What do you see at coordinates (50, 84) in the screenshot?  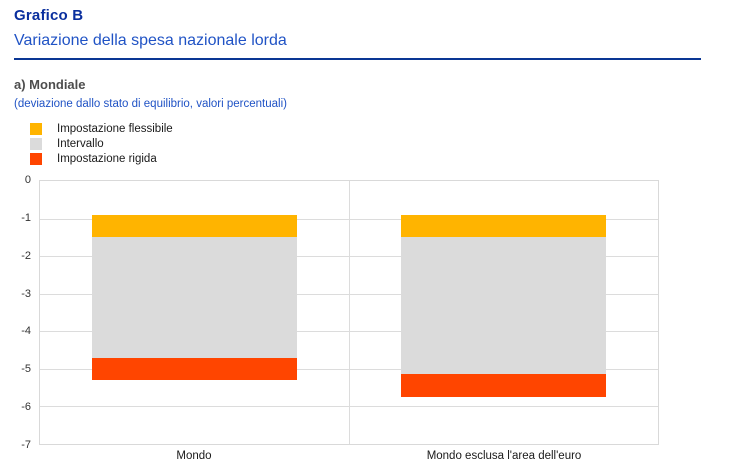 I see `panel-label: a) Mondiale` at bounding box center [50, 84].